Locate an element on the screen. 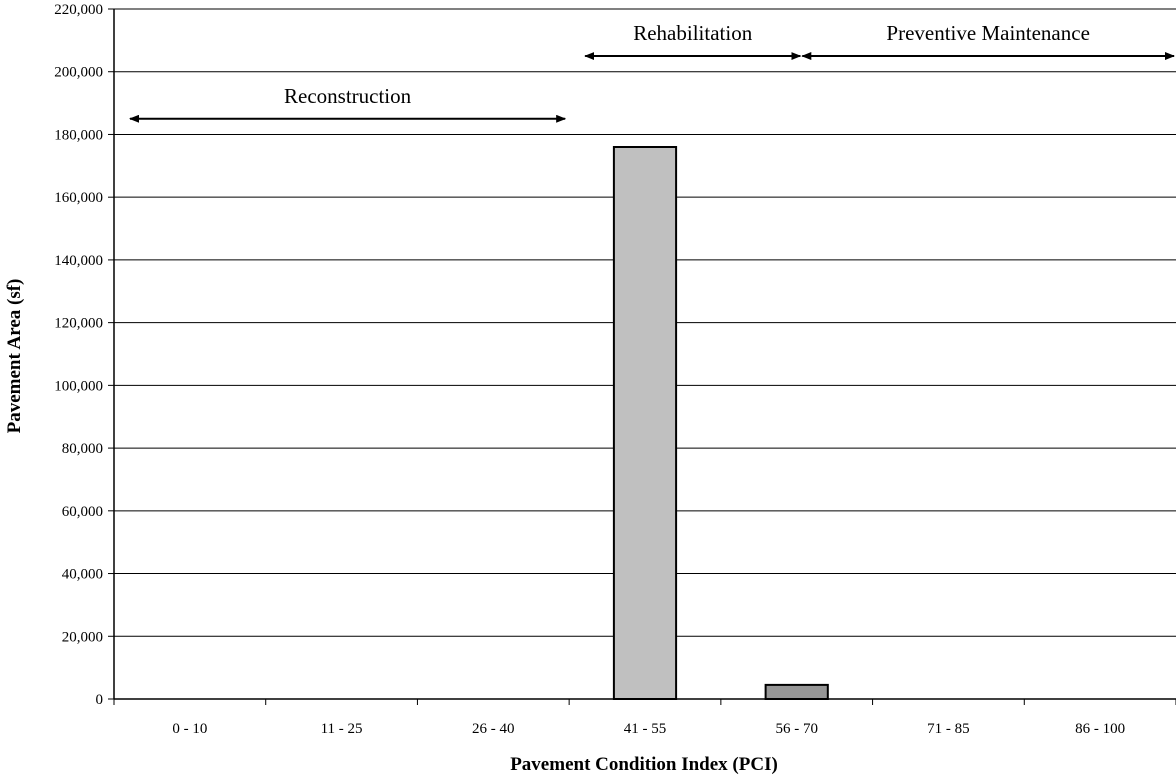 Image resolution: width=1176 pixels, height=775 pixels. y-tick-label: 0 is located at coordinates (100, 700).